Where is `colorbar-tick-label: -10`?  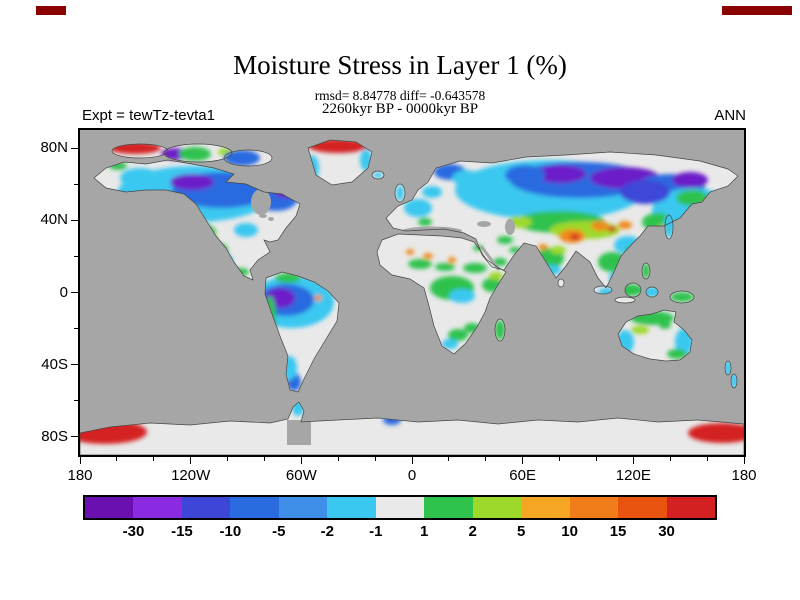 colorbar-tick-label: -10 is located at coordinates (230, 531).